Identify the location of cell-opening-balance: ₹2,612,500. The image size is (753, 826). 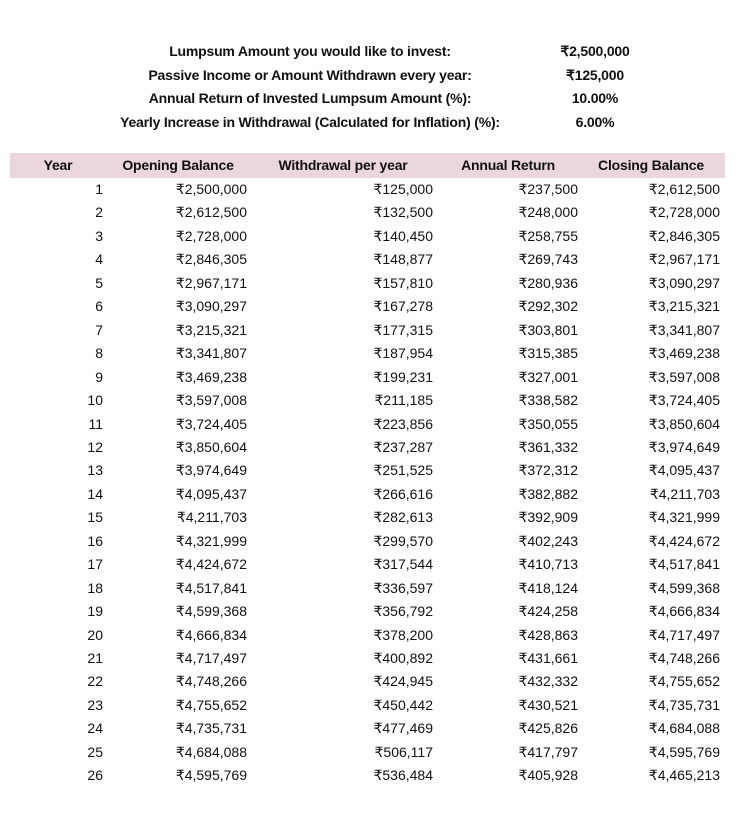
(211, 212).